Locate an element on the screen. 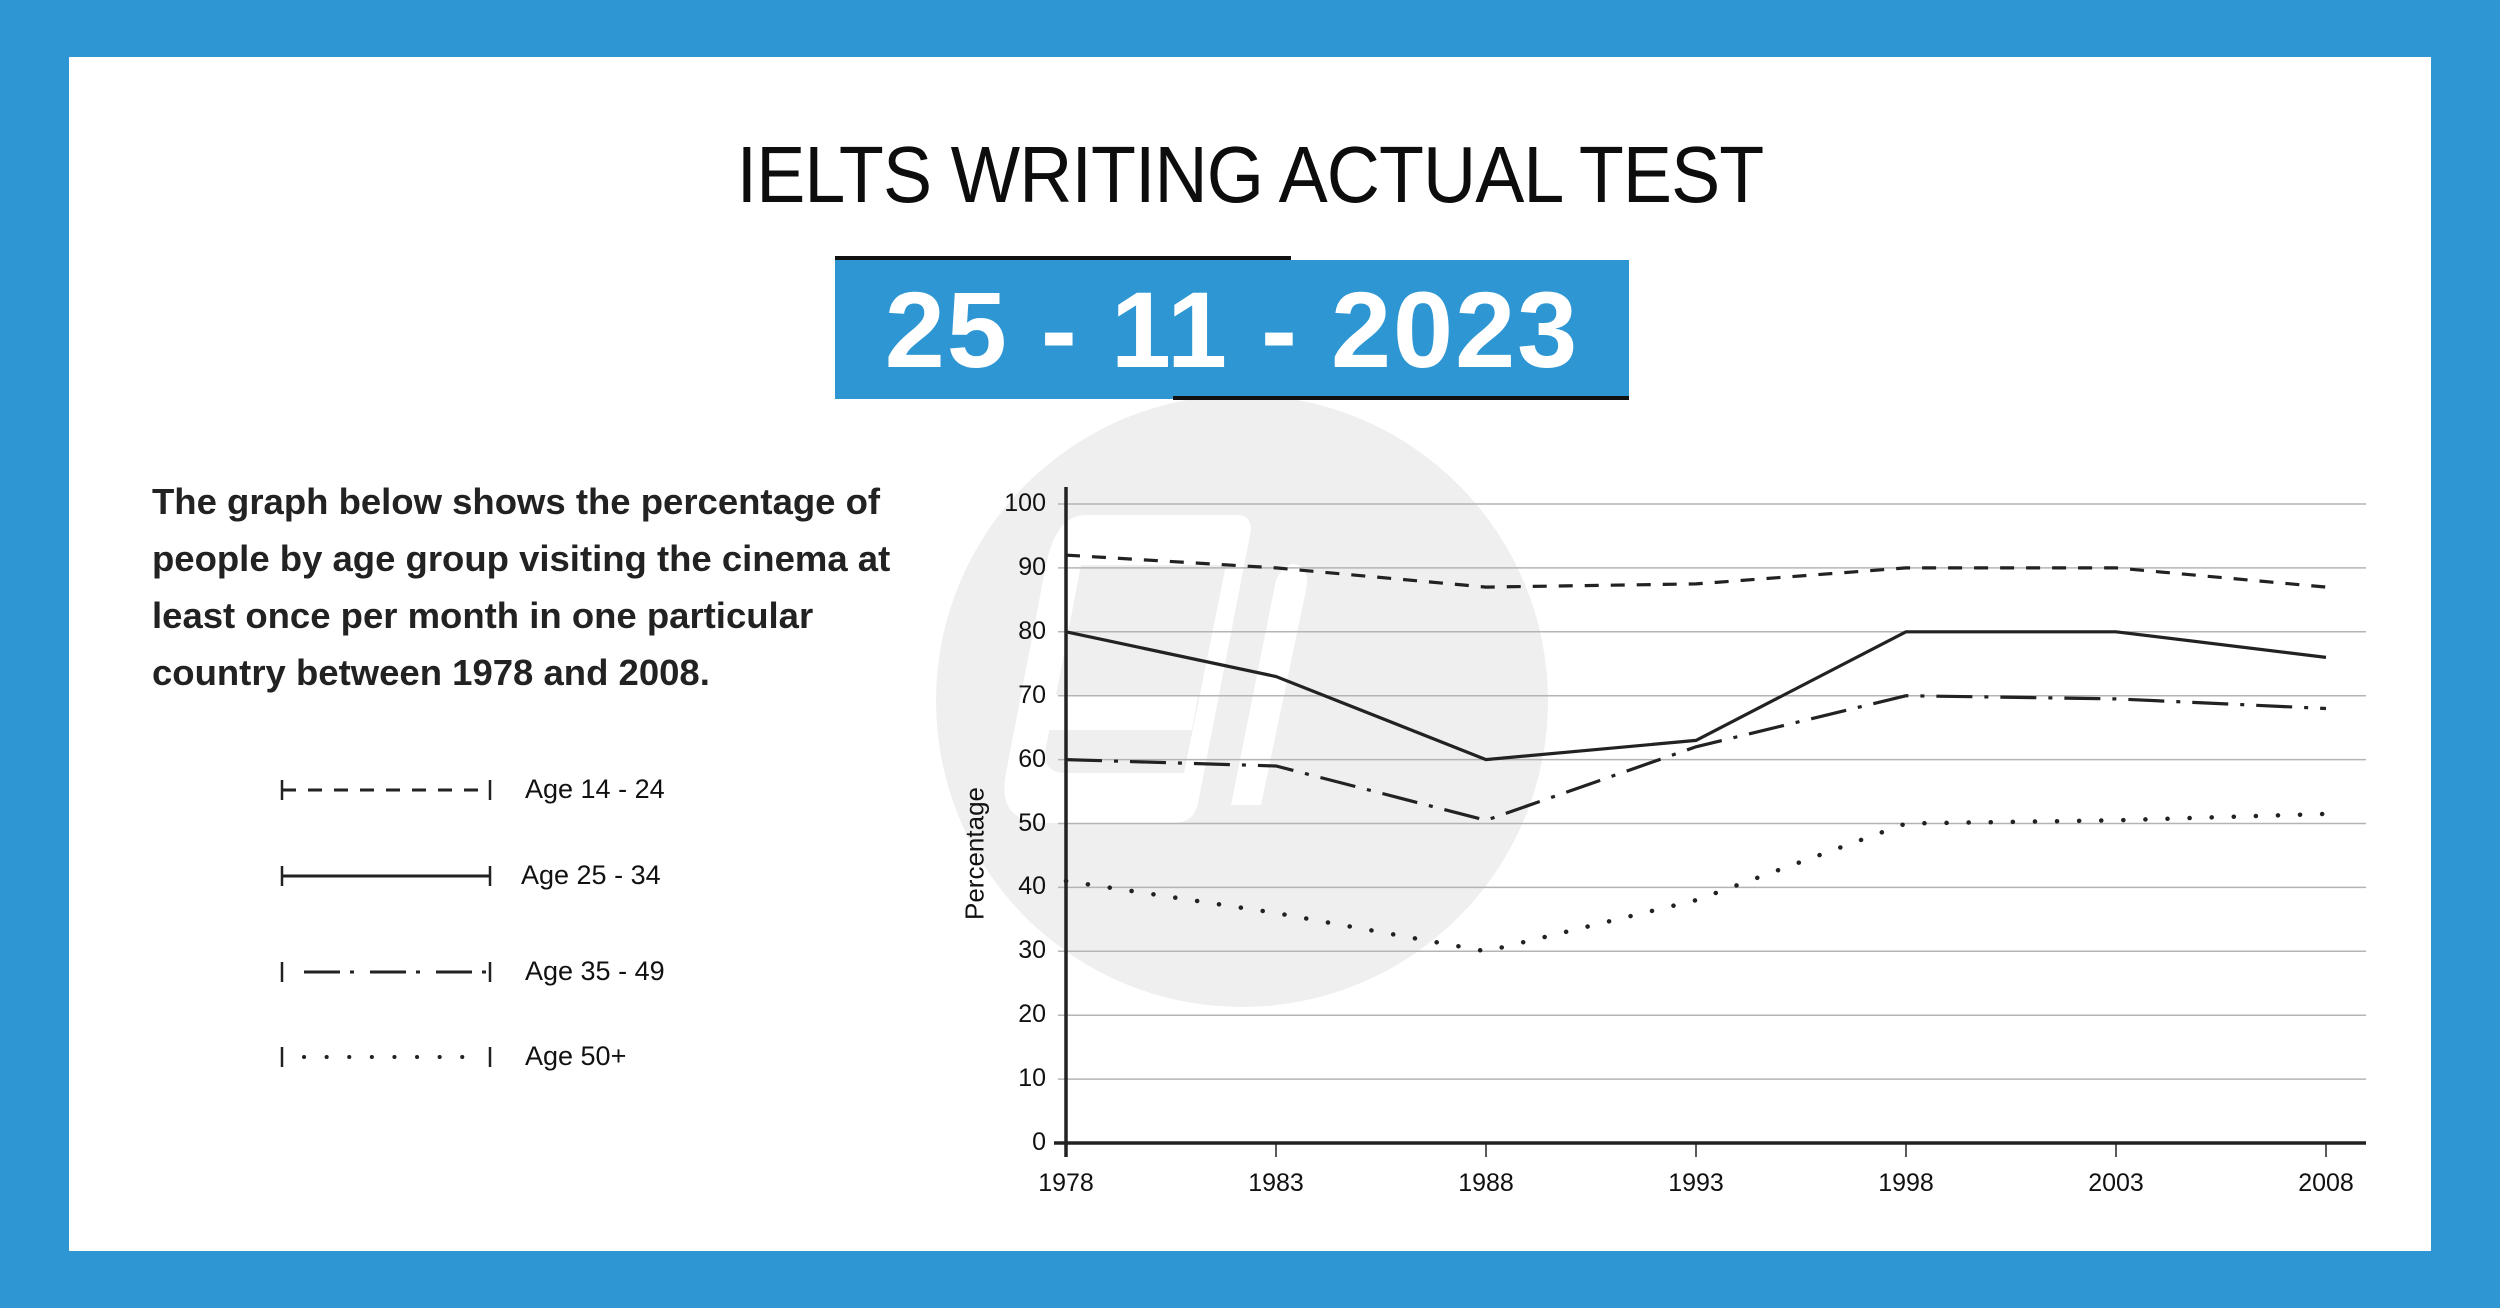 This screenshot has height=1308, width=2500. x-tick-label: 2003 is located at coordinates (2116, 1183).